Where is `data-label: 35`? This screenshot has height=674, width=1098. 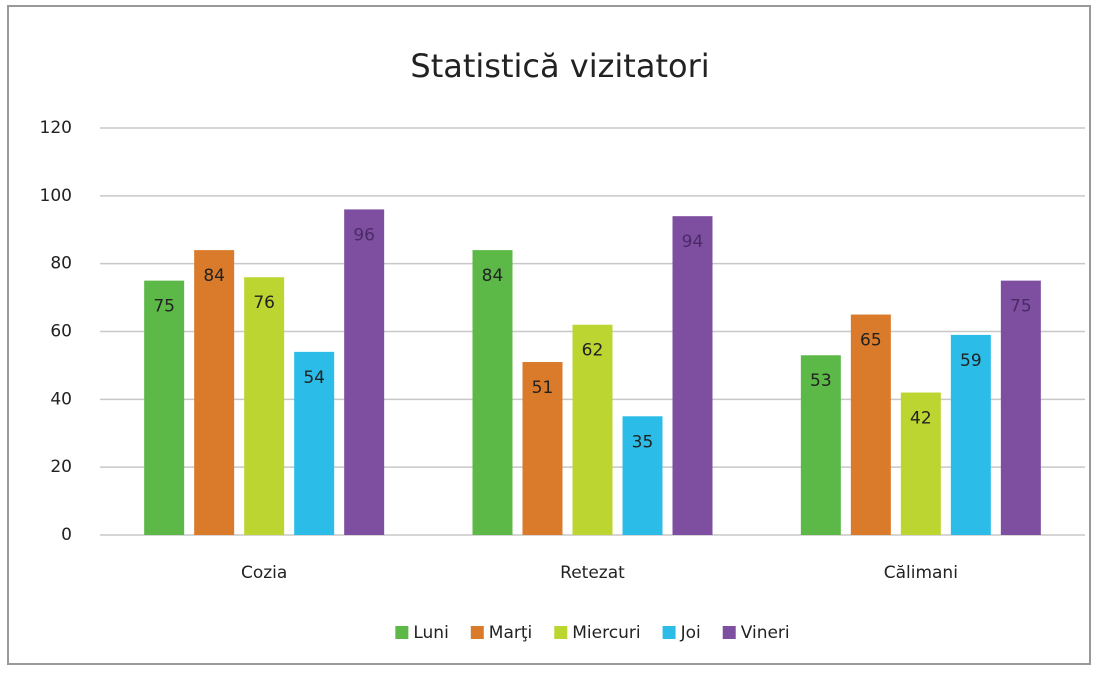 data-label: 35 is located at coordinates (643, 442).